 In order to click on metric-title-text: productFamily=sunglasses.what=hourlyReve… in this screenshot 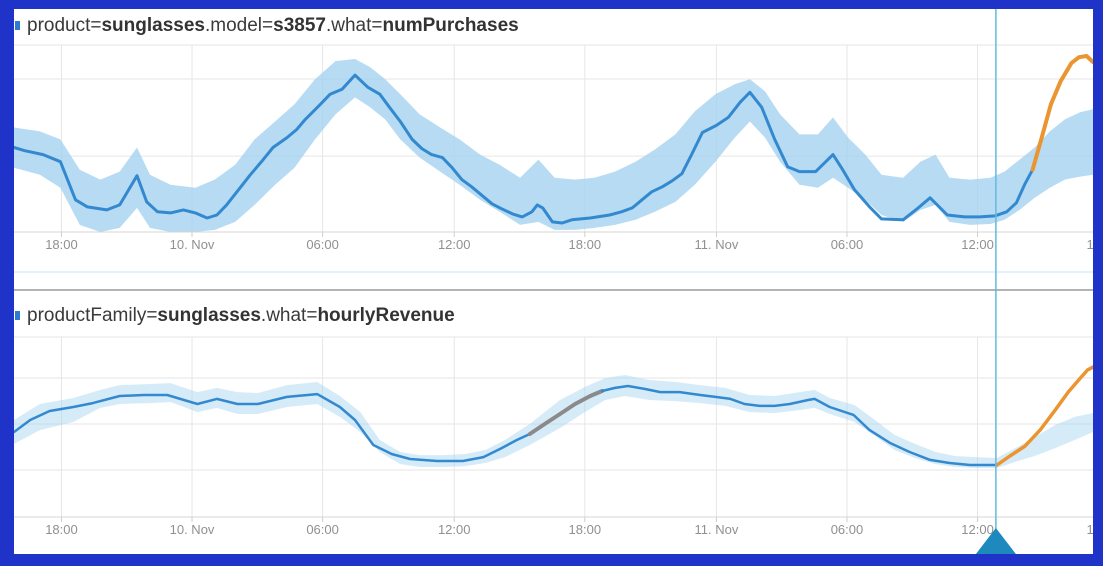, I will do `click(241, 315)`.